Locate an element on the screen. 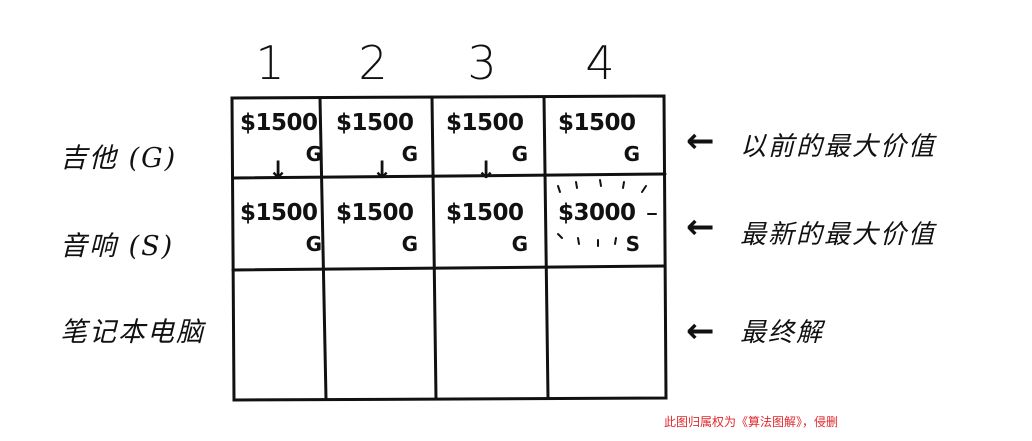  annotation-final-solution: 最终解 is located at coordinates (782, 333).